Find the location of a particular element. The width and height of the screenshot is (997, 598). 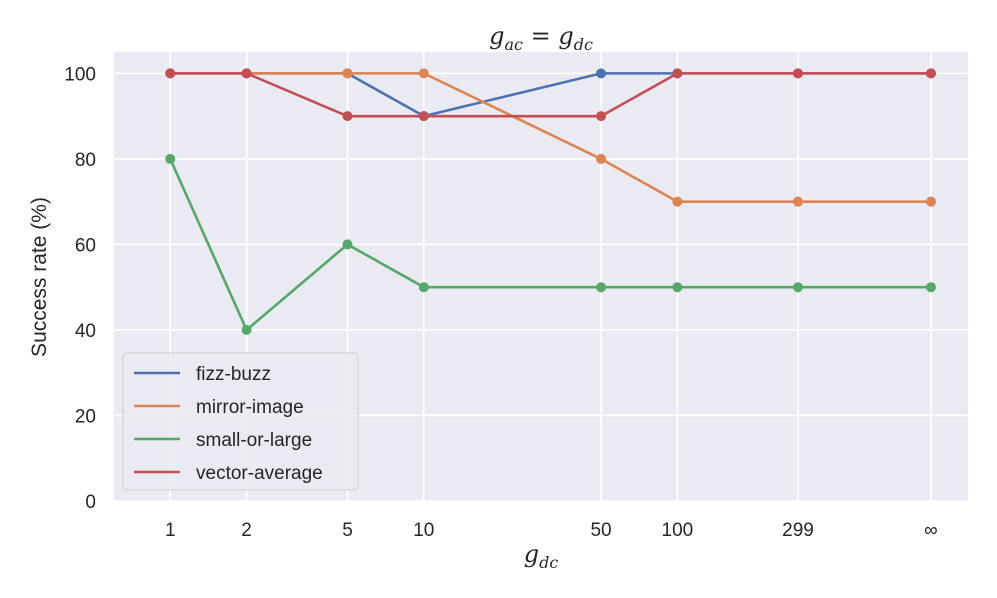

legend-label-small-or-large: small-or-large is located at coordinates (254, 440).